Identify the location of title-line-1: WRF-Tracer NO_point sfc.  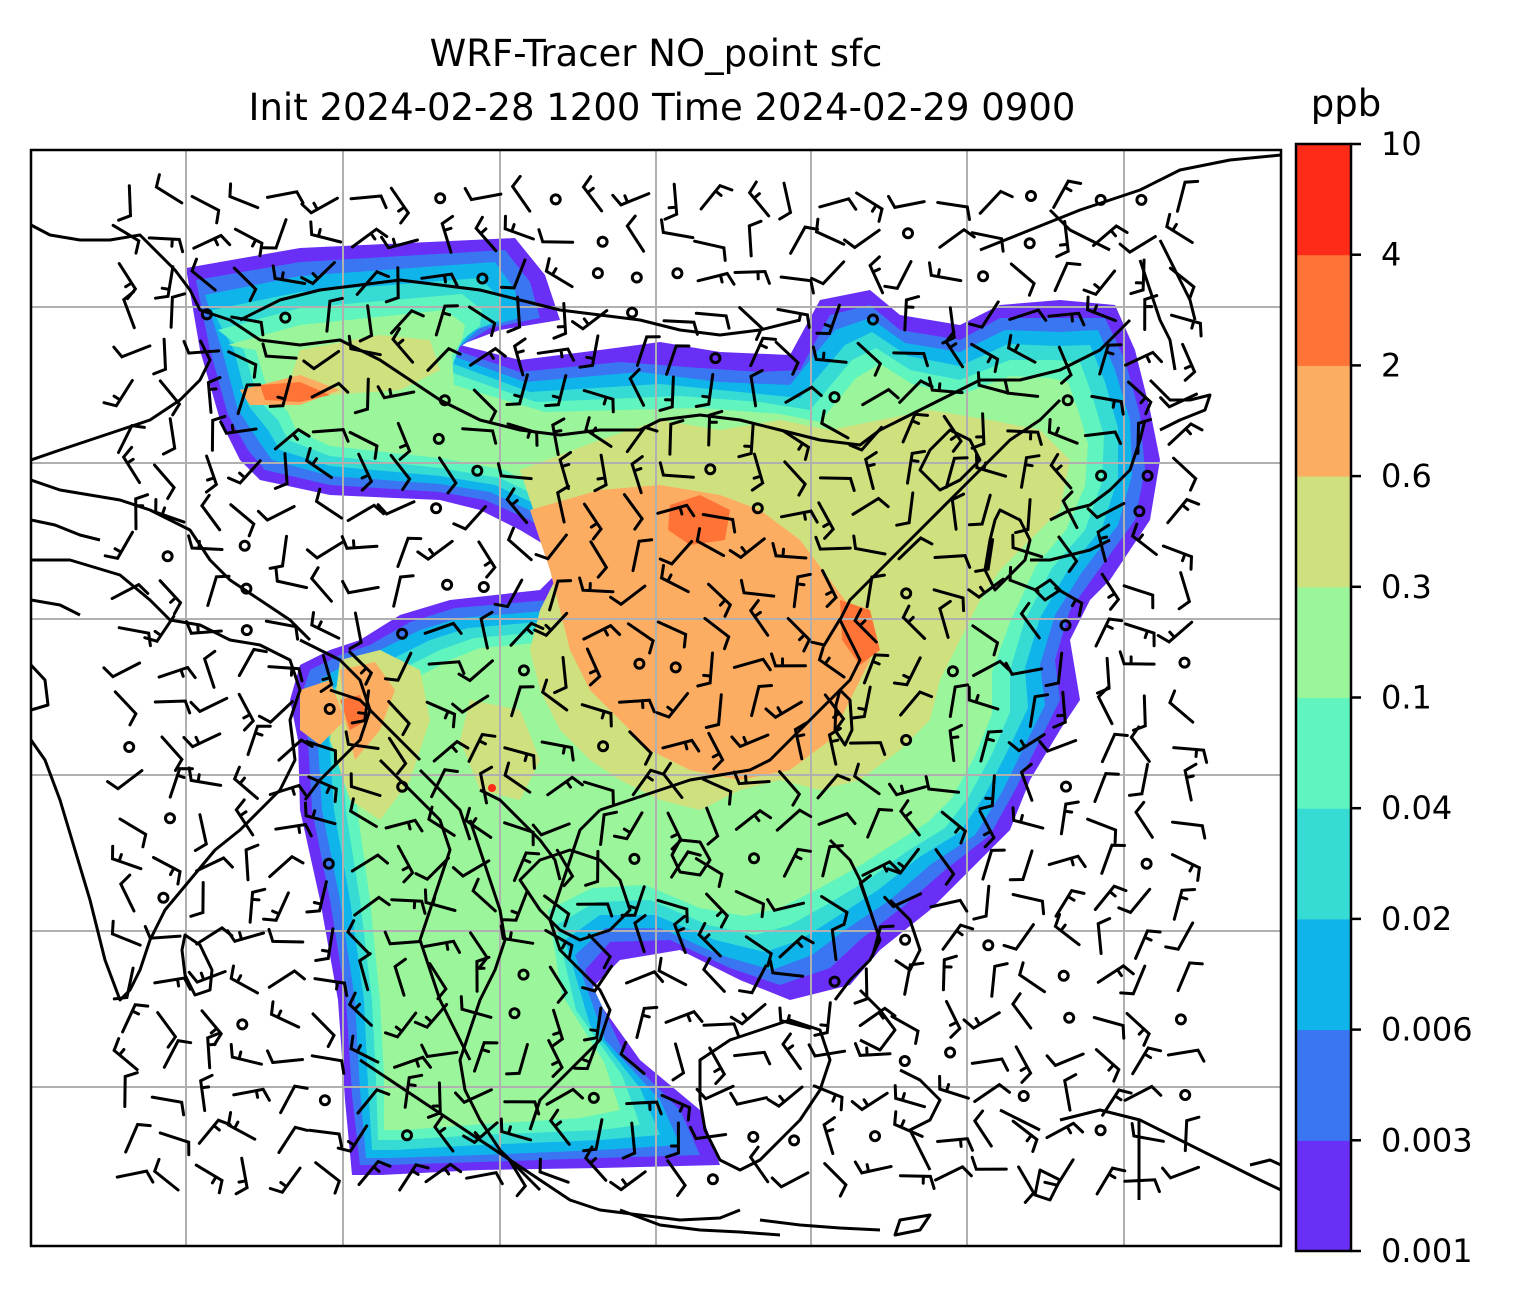
(656, 53).